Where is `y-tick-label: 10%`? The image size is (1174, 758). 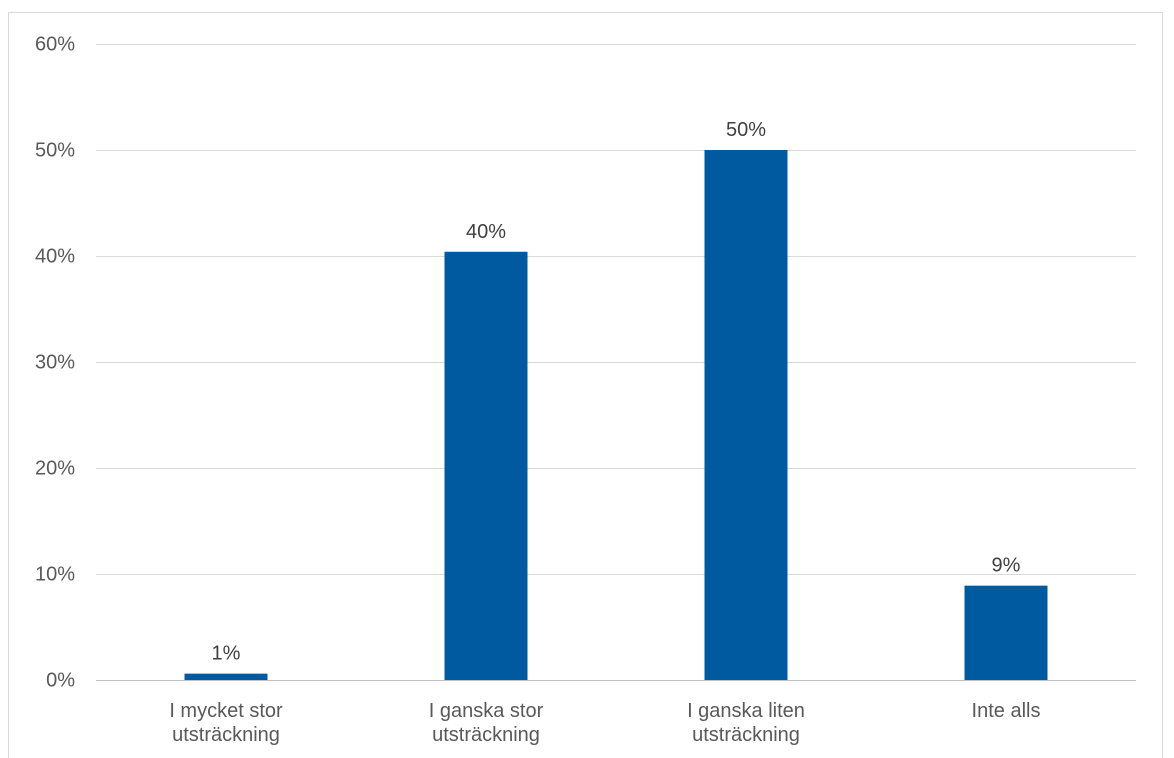 y-tick-label: 10% is located at coordinates (55, 575).